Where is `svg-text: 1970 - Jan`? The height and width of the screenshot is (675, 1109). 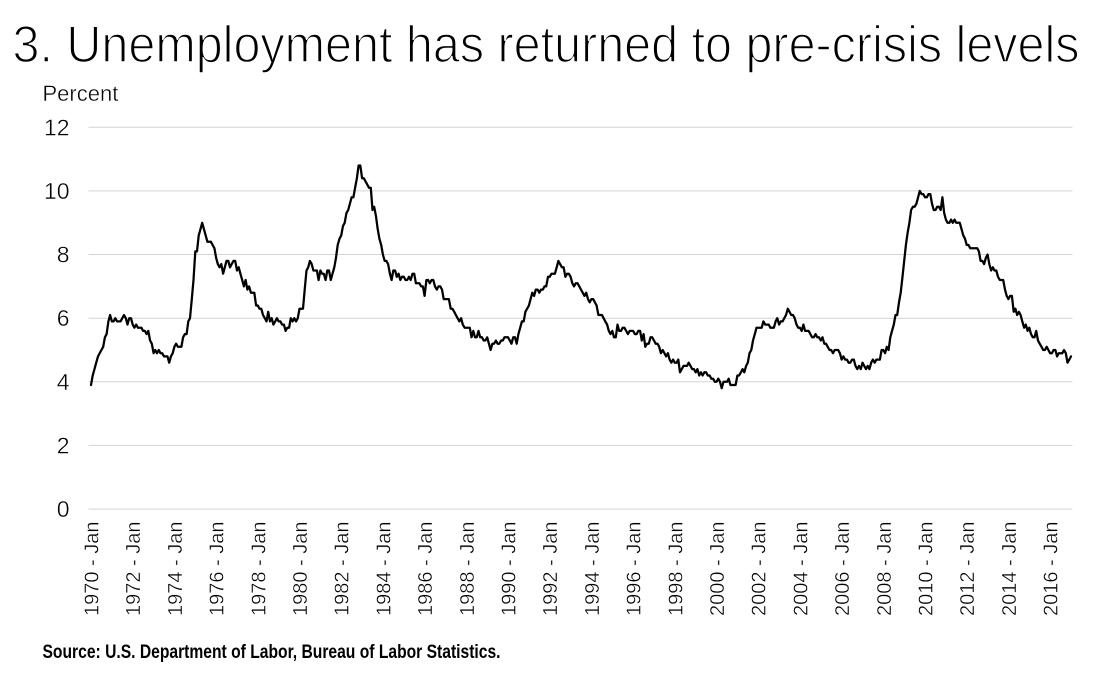 svg-text: 1970 - Jan is located at coordinates (93, 568).